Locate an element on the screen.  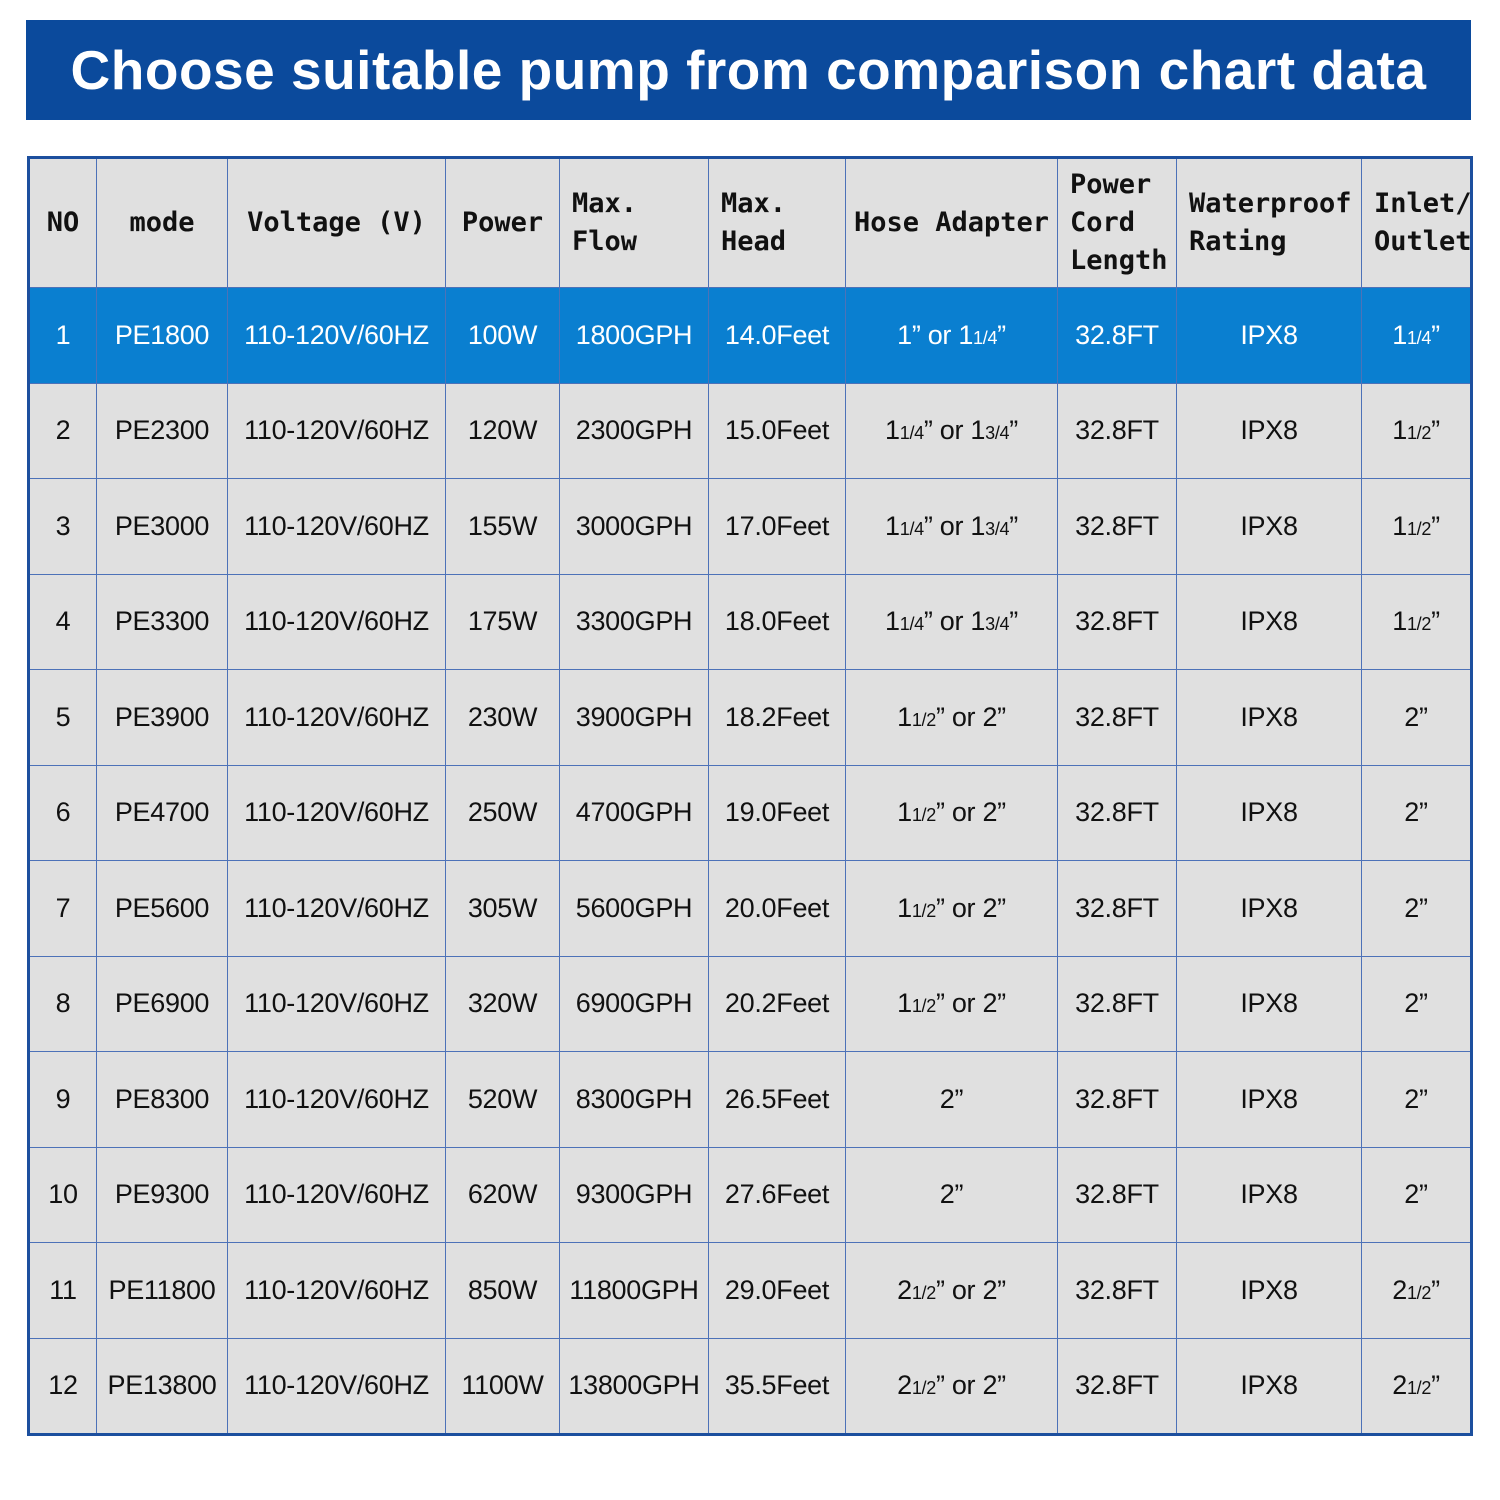
cell-max-flow: 4700GPH is located at coordinates (634, 812).